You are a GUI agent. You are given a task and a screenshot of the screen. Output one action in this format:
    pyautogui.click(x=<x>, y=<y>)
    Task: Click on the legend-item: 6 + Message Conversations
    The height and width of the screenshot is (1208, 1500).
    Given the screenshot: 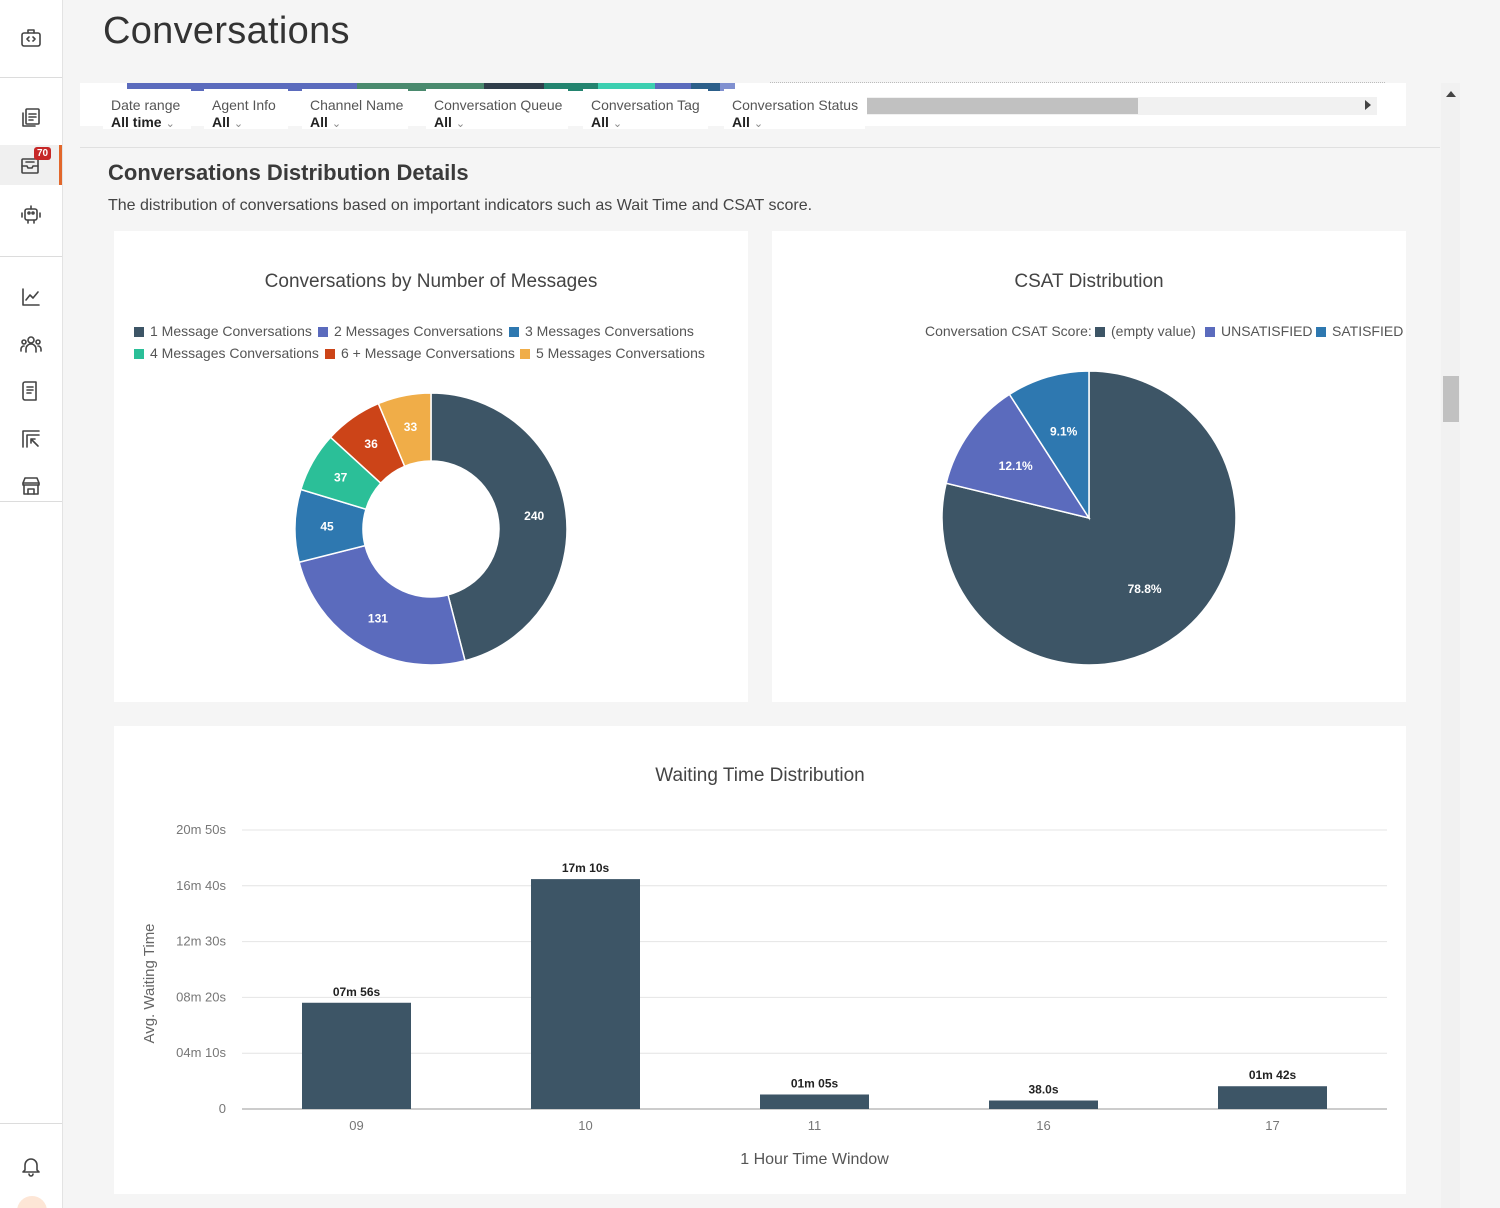 What is the action you would take?
    pyautogui.click(x=420, y=353)
    